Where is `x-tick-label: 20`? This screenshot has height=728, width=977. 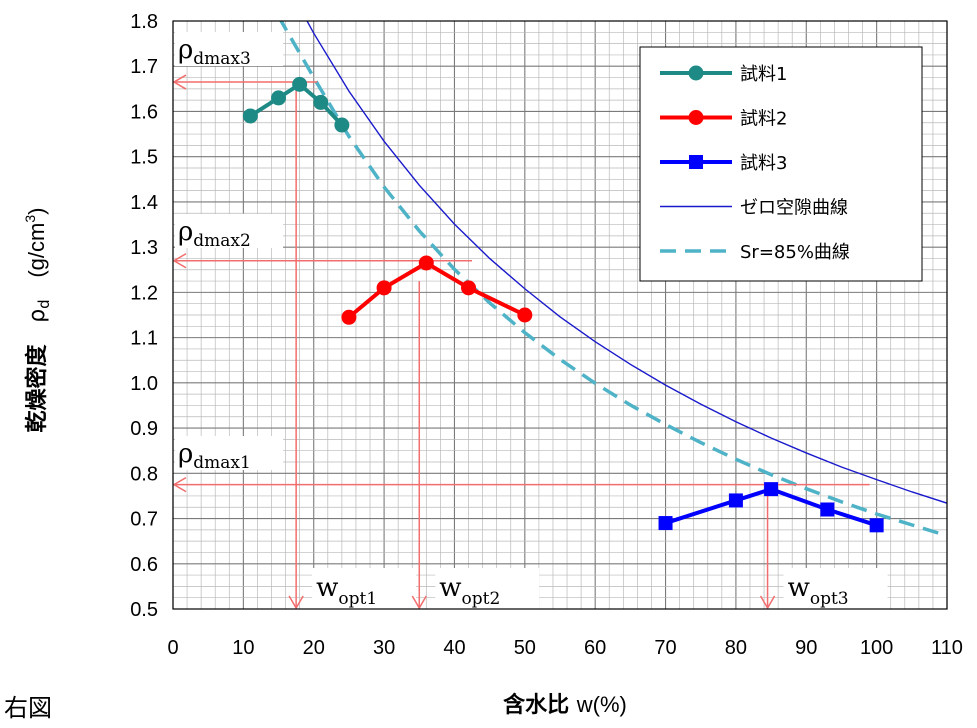 x-tick-label: 20 is located at coordinates (314, 648).